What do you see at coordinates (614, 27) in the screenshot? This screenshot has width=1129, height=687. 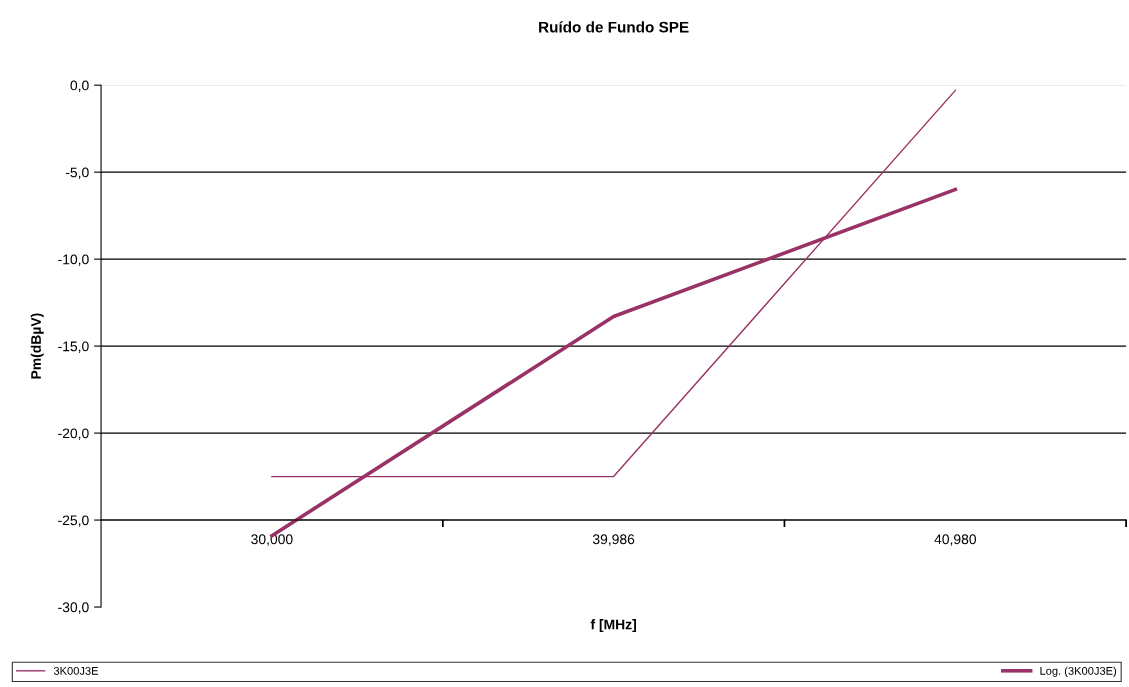 I see `chart-title: Ruído de Fundo SPE` at bounding box center [614, 27].